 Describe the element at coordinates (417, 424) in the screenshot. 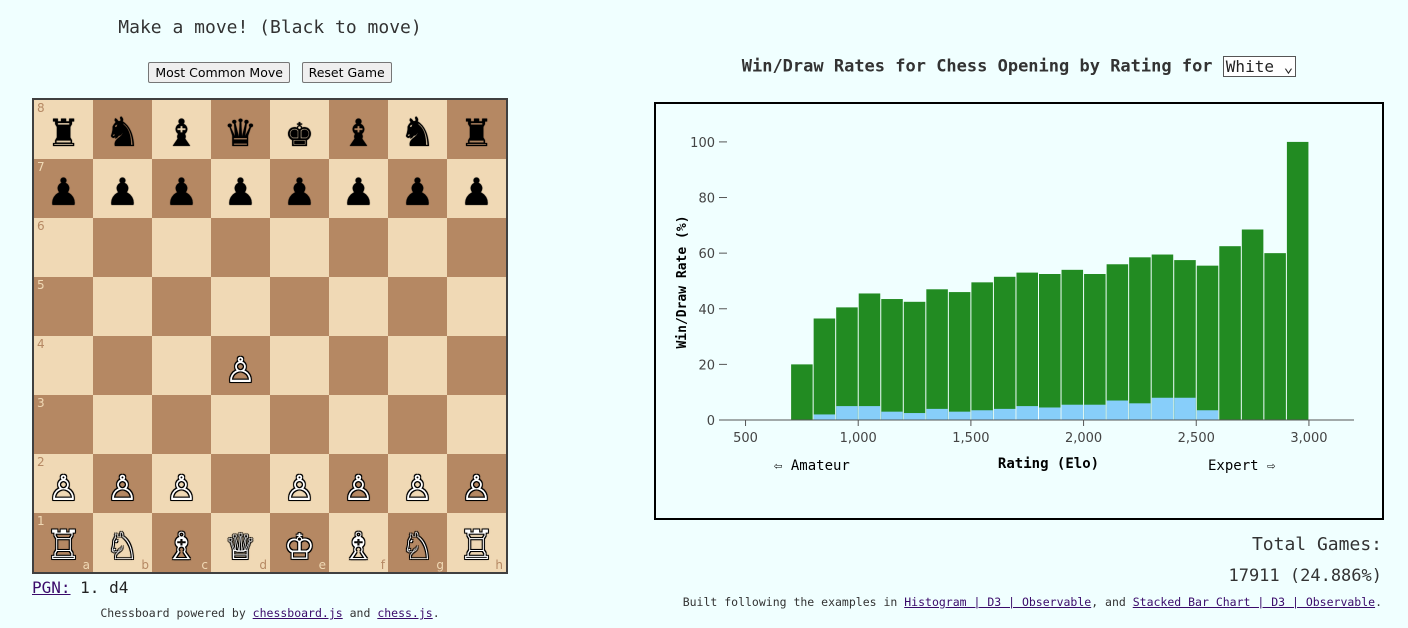

I see `square-g3` at that location.